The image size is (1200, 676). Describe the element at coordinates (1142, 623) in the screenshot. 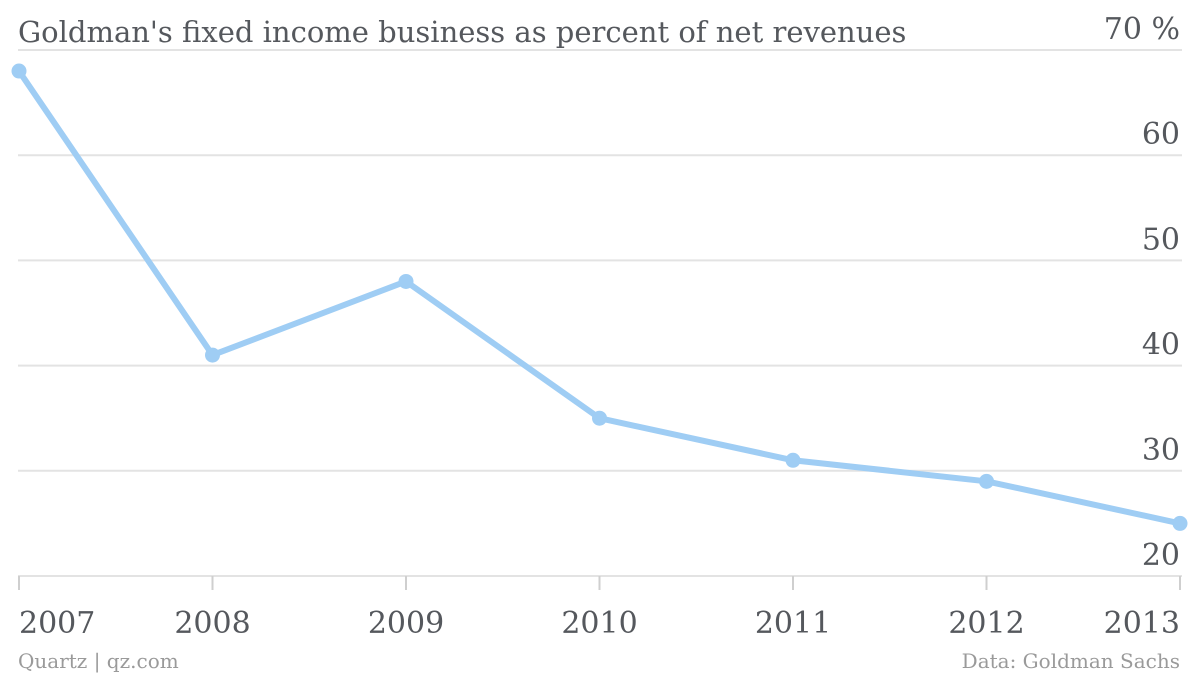

I see `x-tick-label-2013: 2013` at that location.